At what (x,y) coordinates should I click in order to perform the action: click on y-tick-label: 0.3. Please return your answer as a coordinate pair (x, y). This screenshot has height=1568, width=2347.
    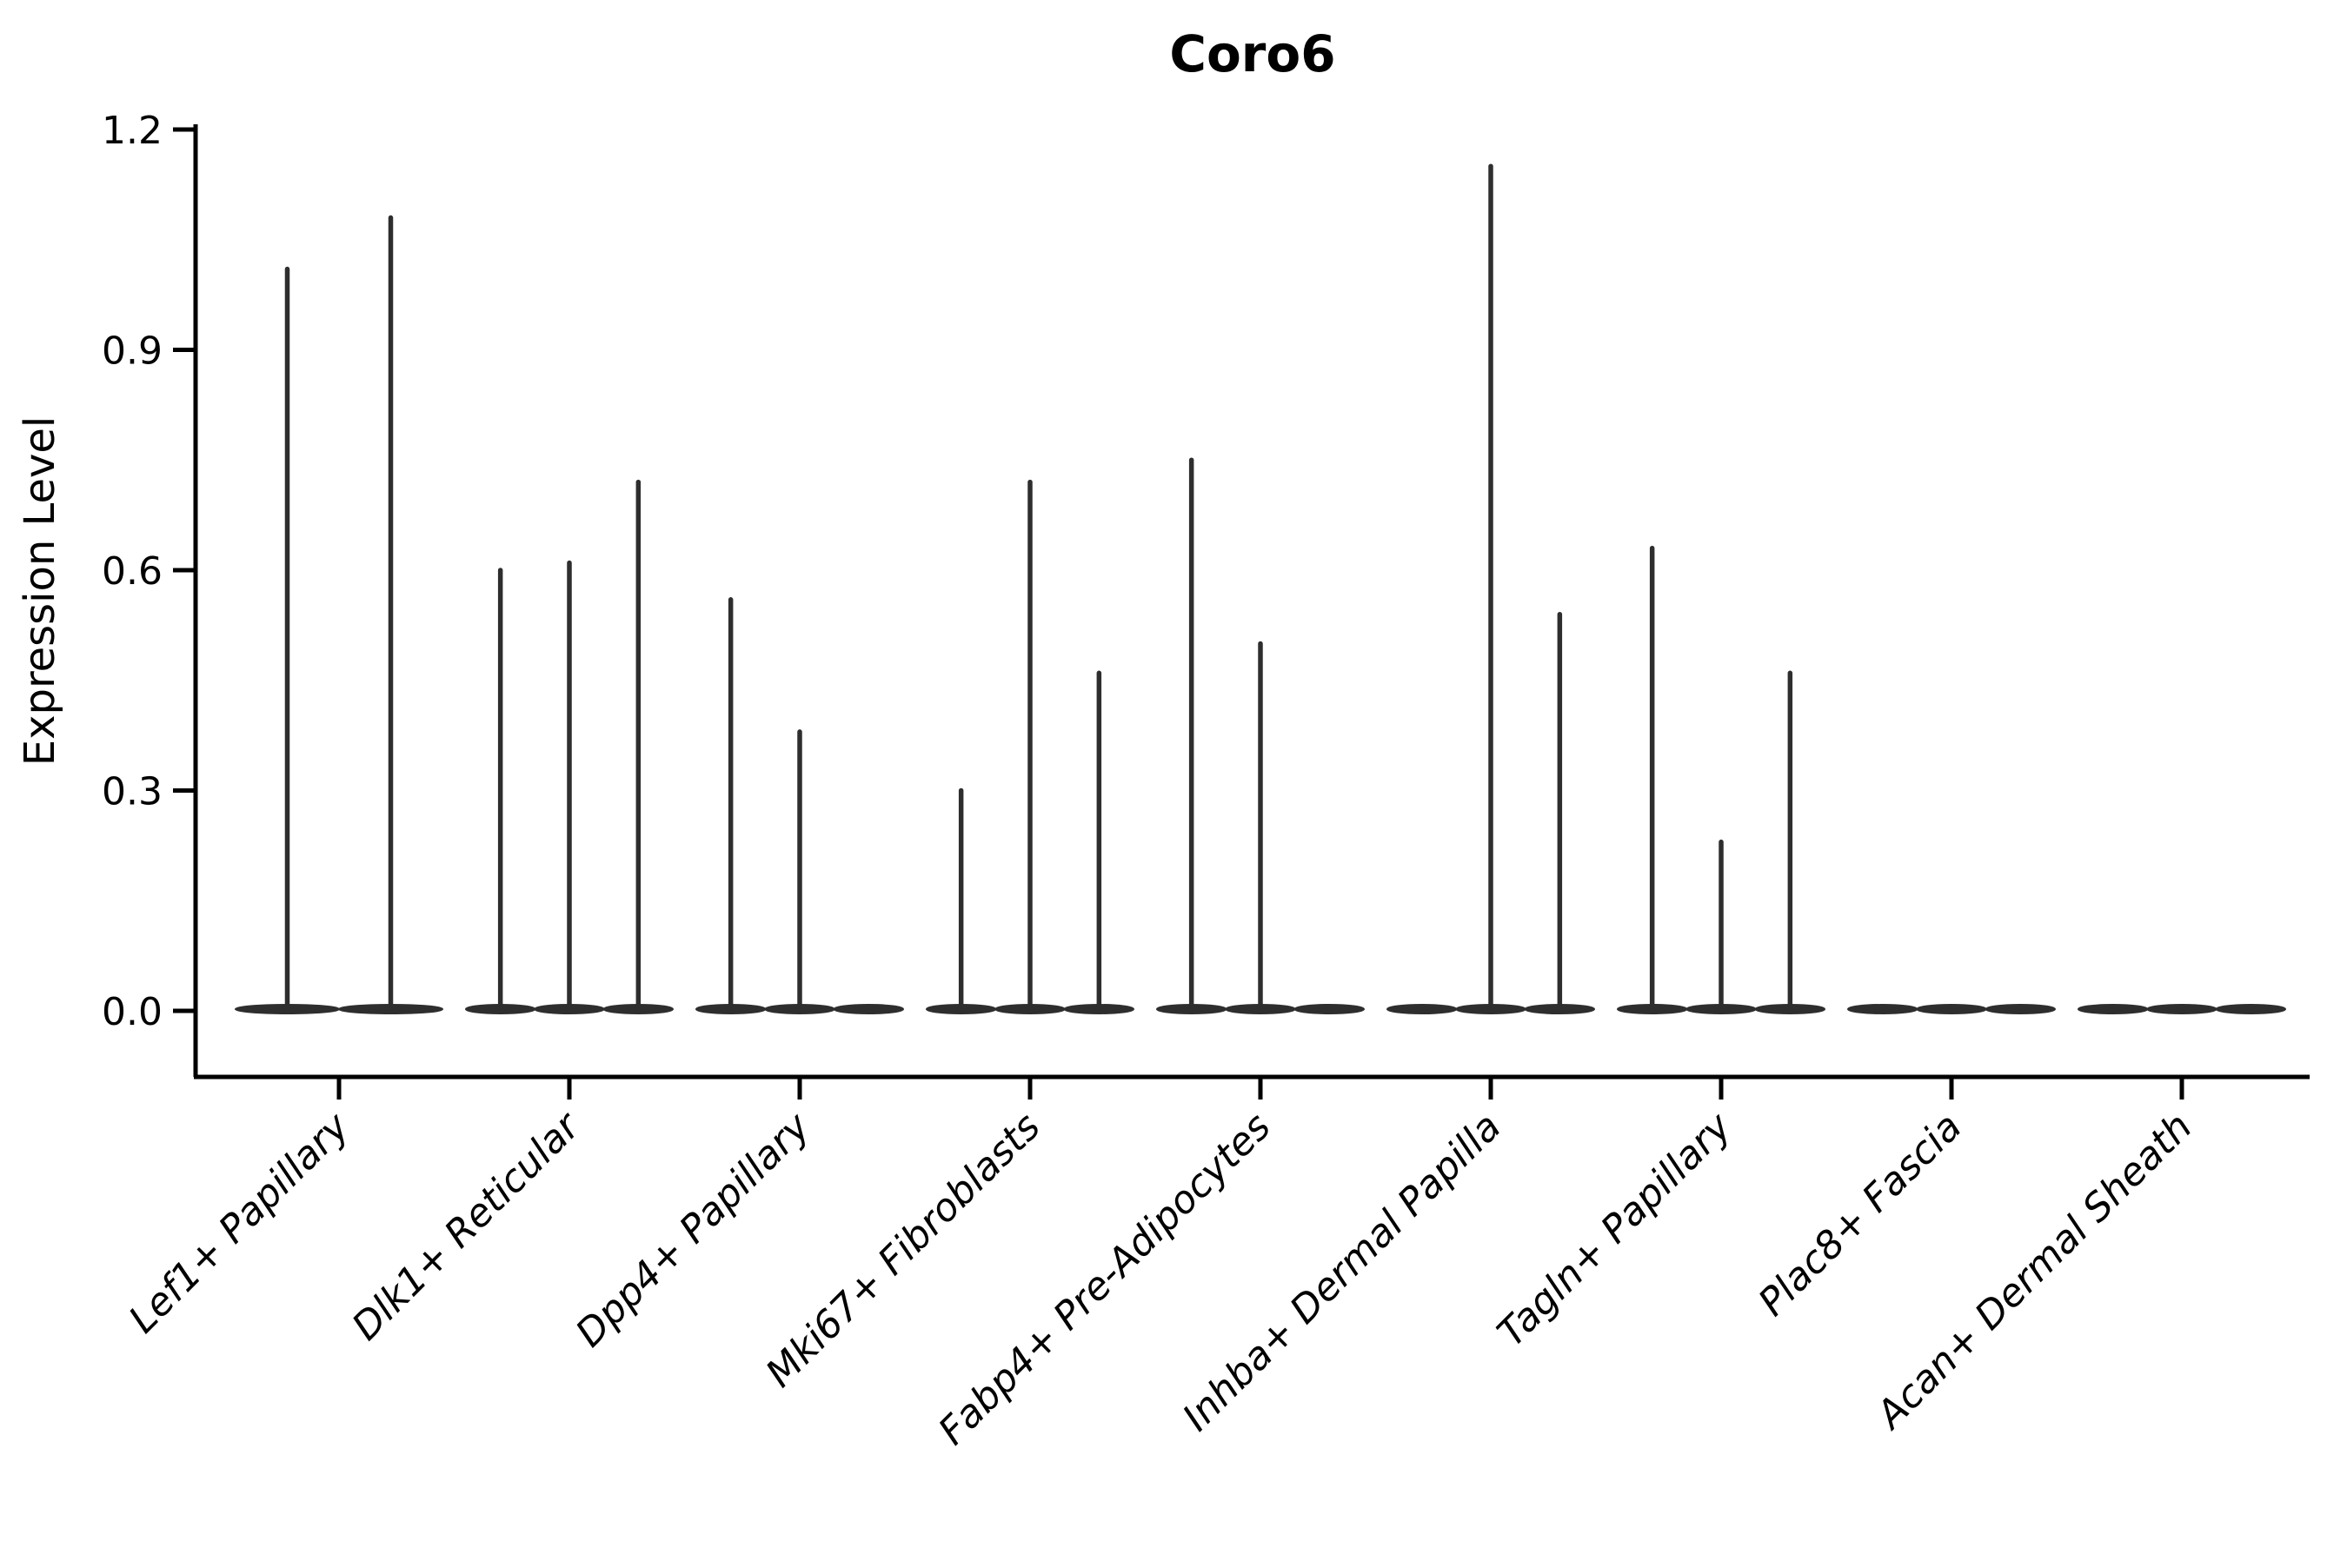
    Looking at the image, I should click on (132, 792).